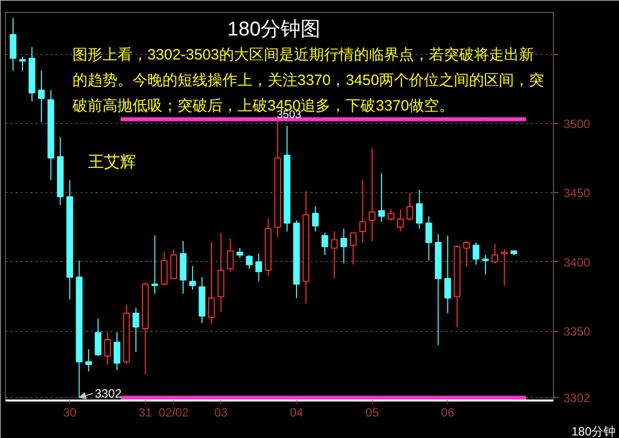  I want to click on chart-title: 180分钟图, so click(274, 29).